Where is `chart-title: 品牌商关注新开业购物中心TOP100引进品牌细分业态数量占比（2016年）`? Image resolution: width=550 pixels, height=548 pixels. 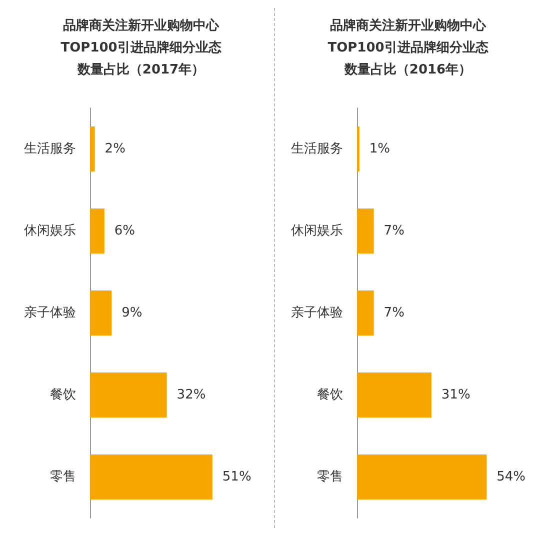 chart-title: 品牌商关注新开业购物中心TOP100引进品牌细分业态数量占比（2016年） is located at coordinates (409, 48).